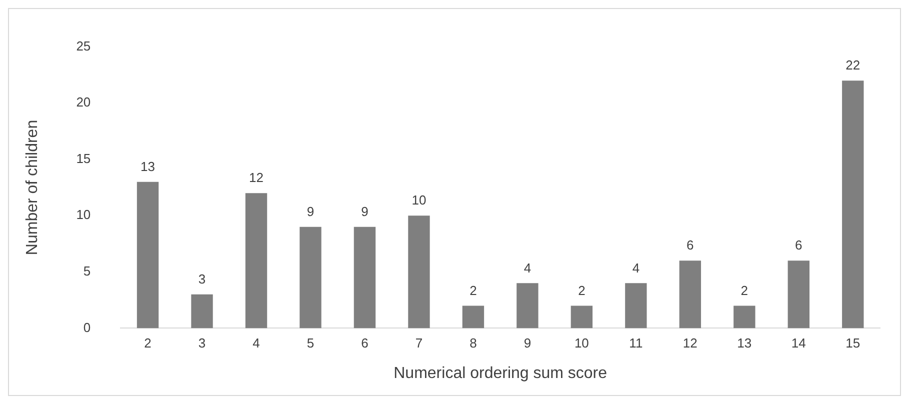 Image resolution: width=909 pixels, height=404 pixels. Describe the element at coordinates (256, 343) in the screenshot. I see `x-tick-label: 4` at that location.